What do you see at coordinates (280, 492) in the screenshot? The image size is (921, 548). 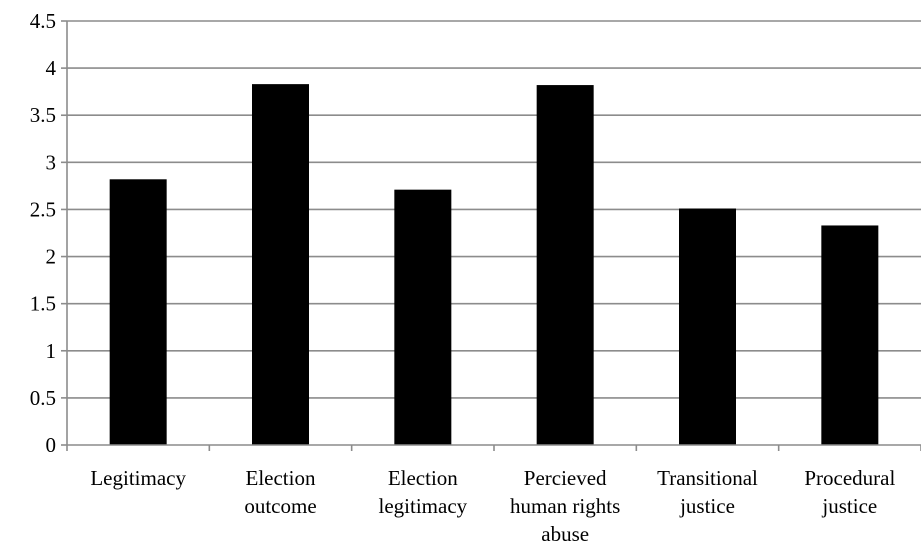 I see `x-category-label: Election outcome` at bounding box center [280, 492].